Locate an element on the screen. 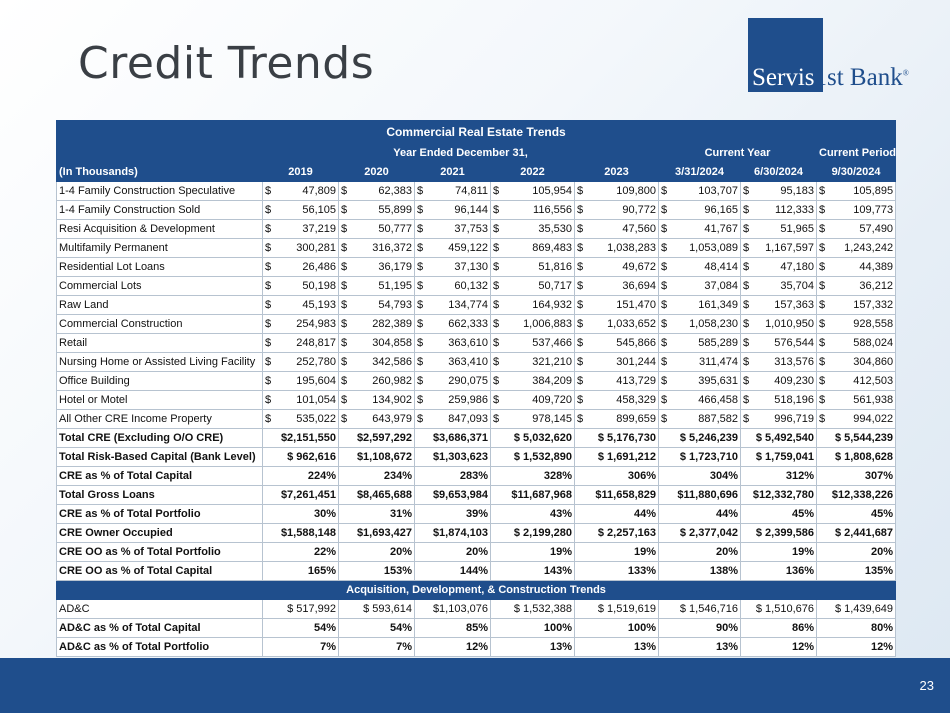 This screenshot has width=950, height=713. amount: 1,167,597 is located at coordinates (789, 248).